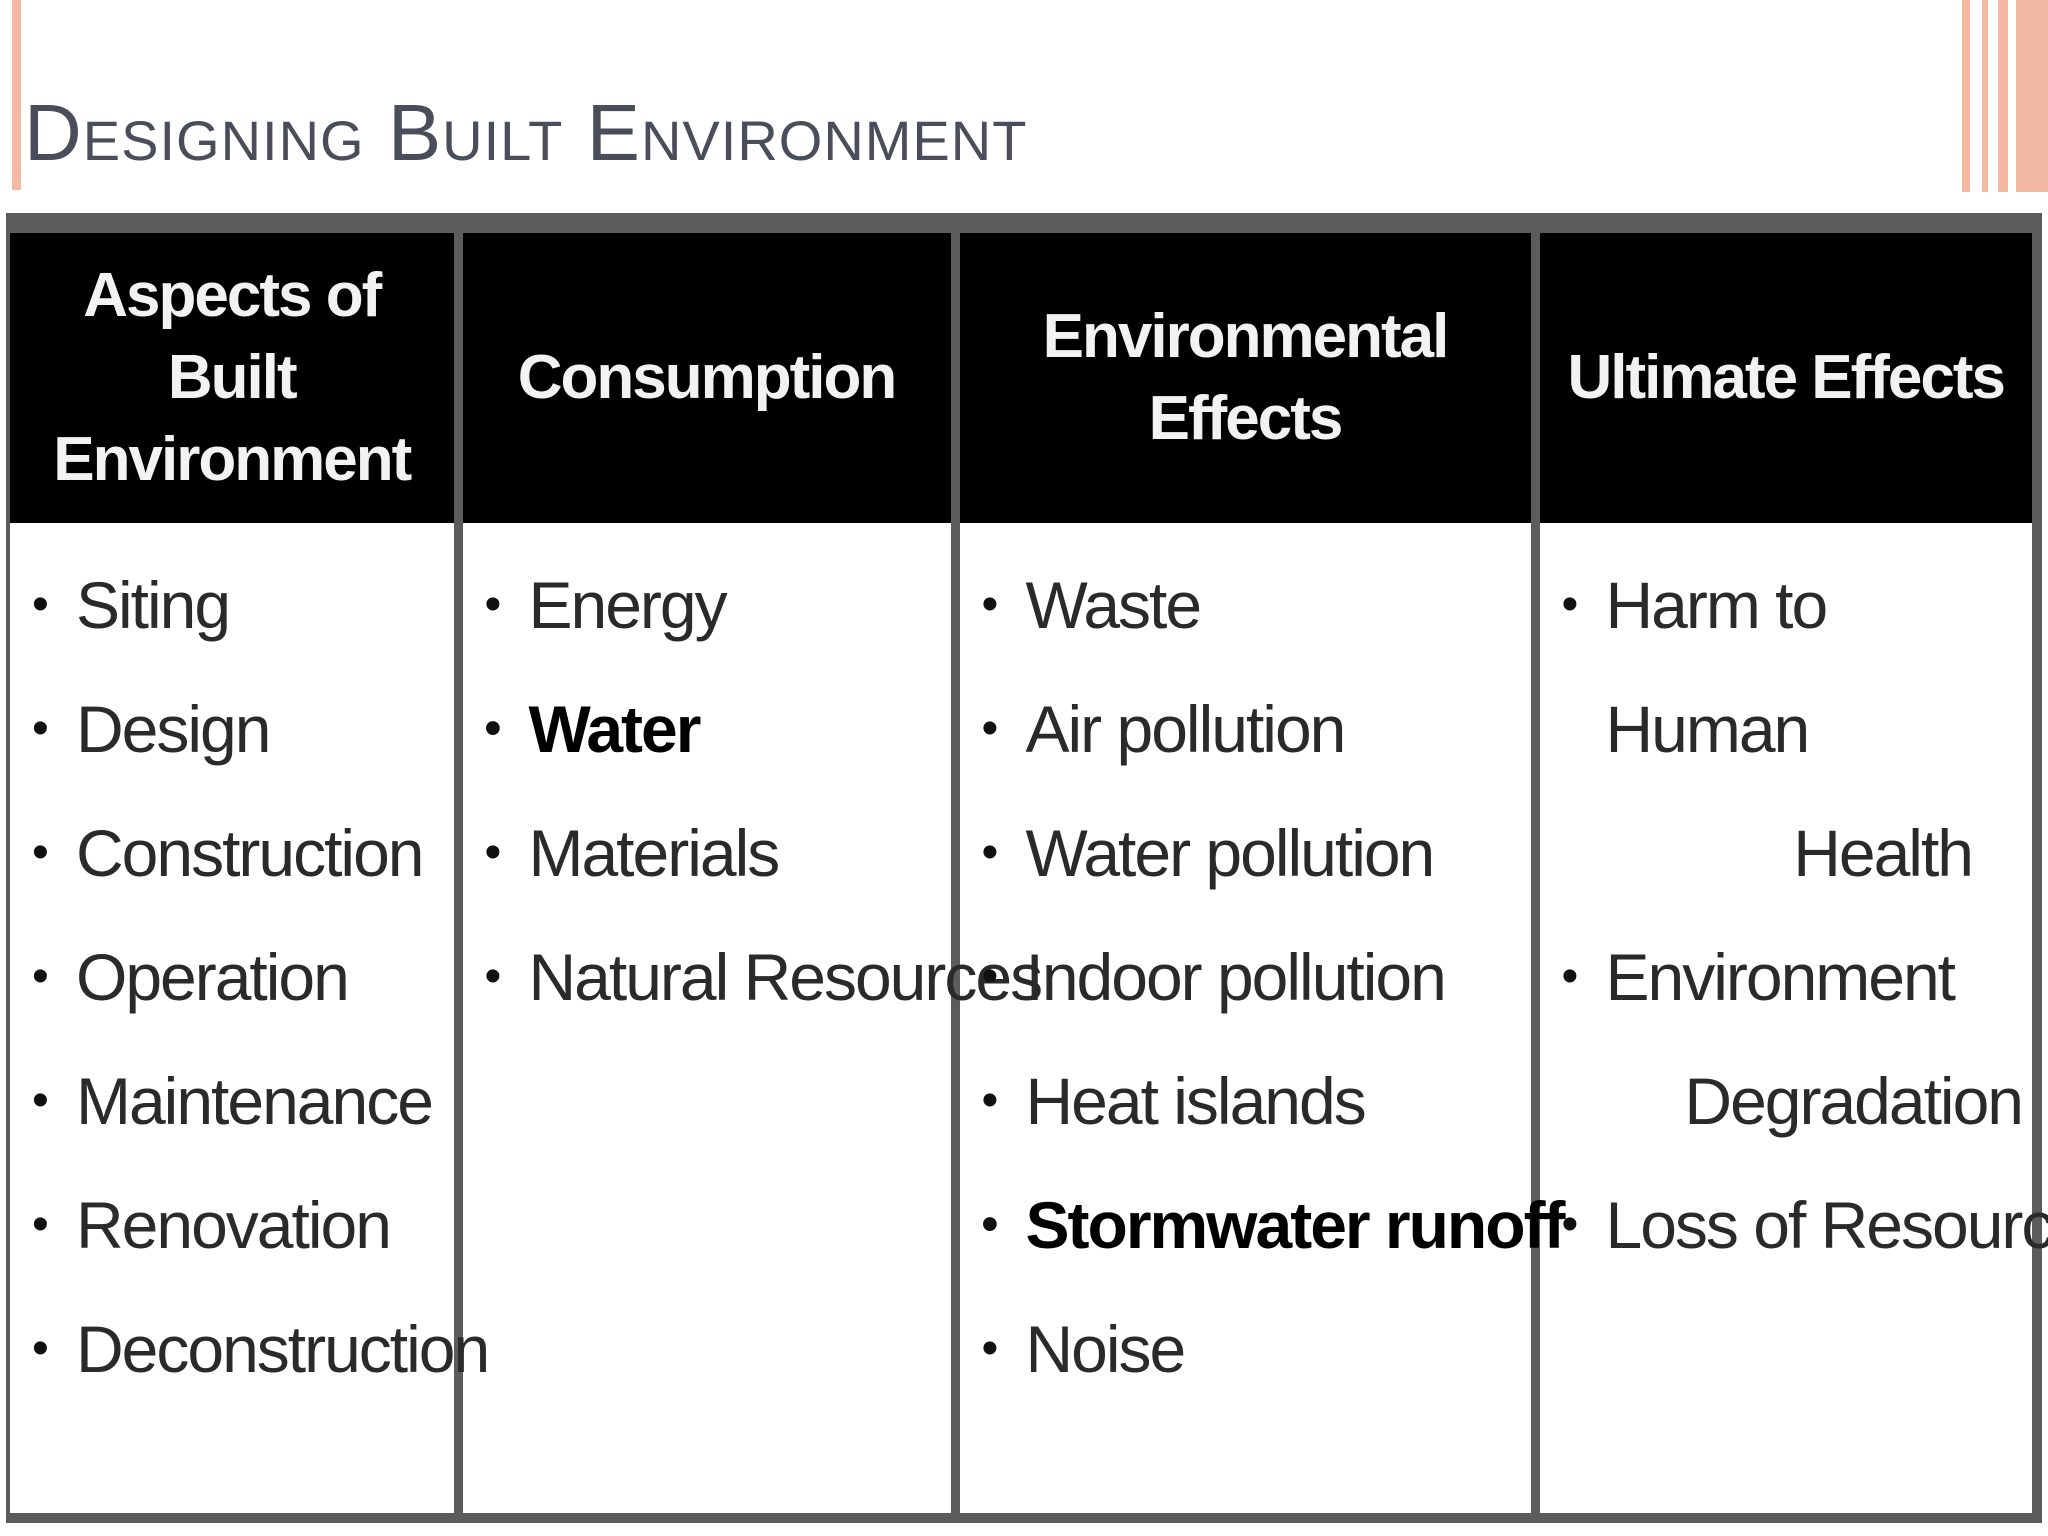 Image resolution: width=2048 pixels, height=1536 pixels. Describe the element at coordinates (238, 977) in the screenshot. I see `list-item: • Operation` at that location.